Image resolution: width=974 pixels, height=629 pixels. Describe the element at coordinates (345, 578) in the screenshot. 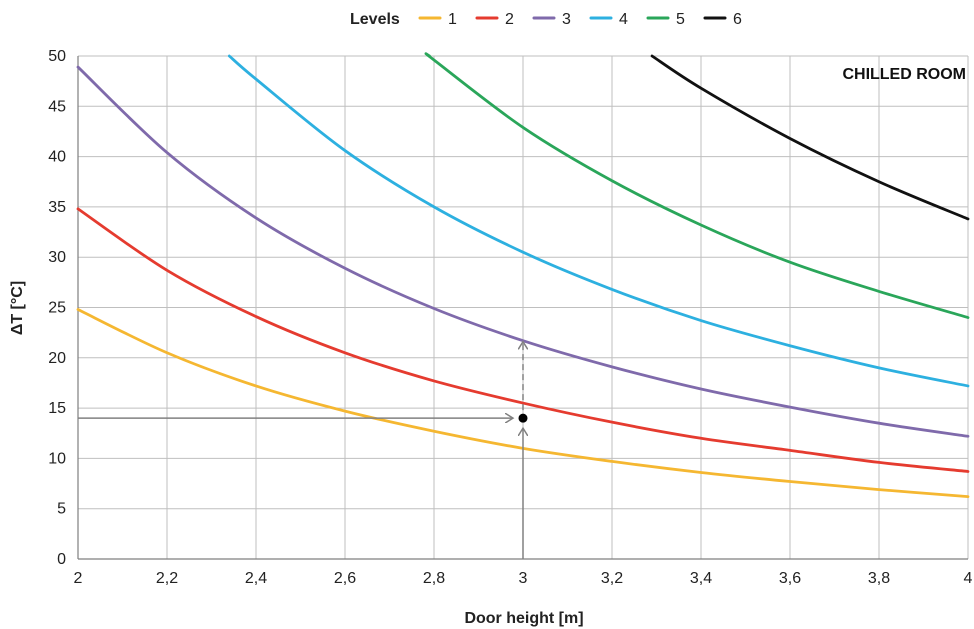

I see `x-tick-label-3: 2,6` at that location.